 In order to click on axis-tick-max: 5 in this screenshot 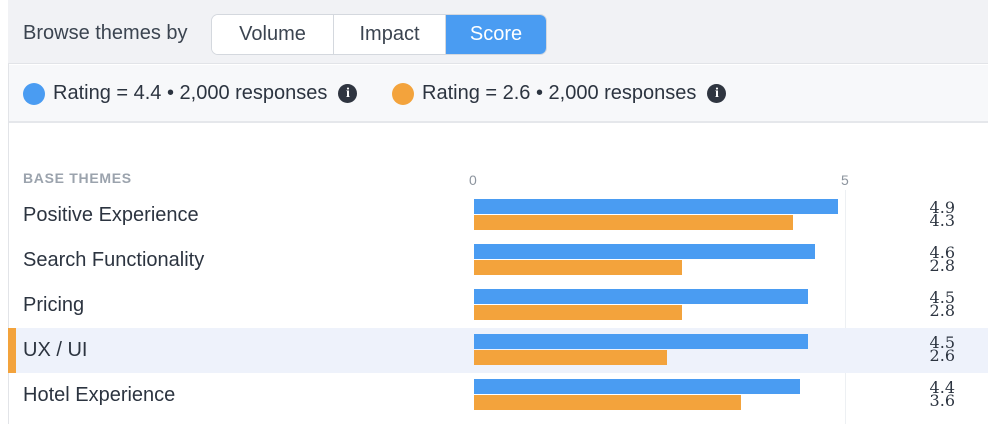, I will do `click(845, 180)`.